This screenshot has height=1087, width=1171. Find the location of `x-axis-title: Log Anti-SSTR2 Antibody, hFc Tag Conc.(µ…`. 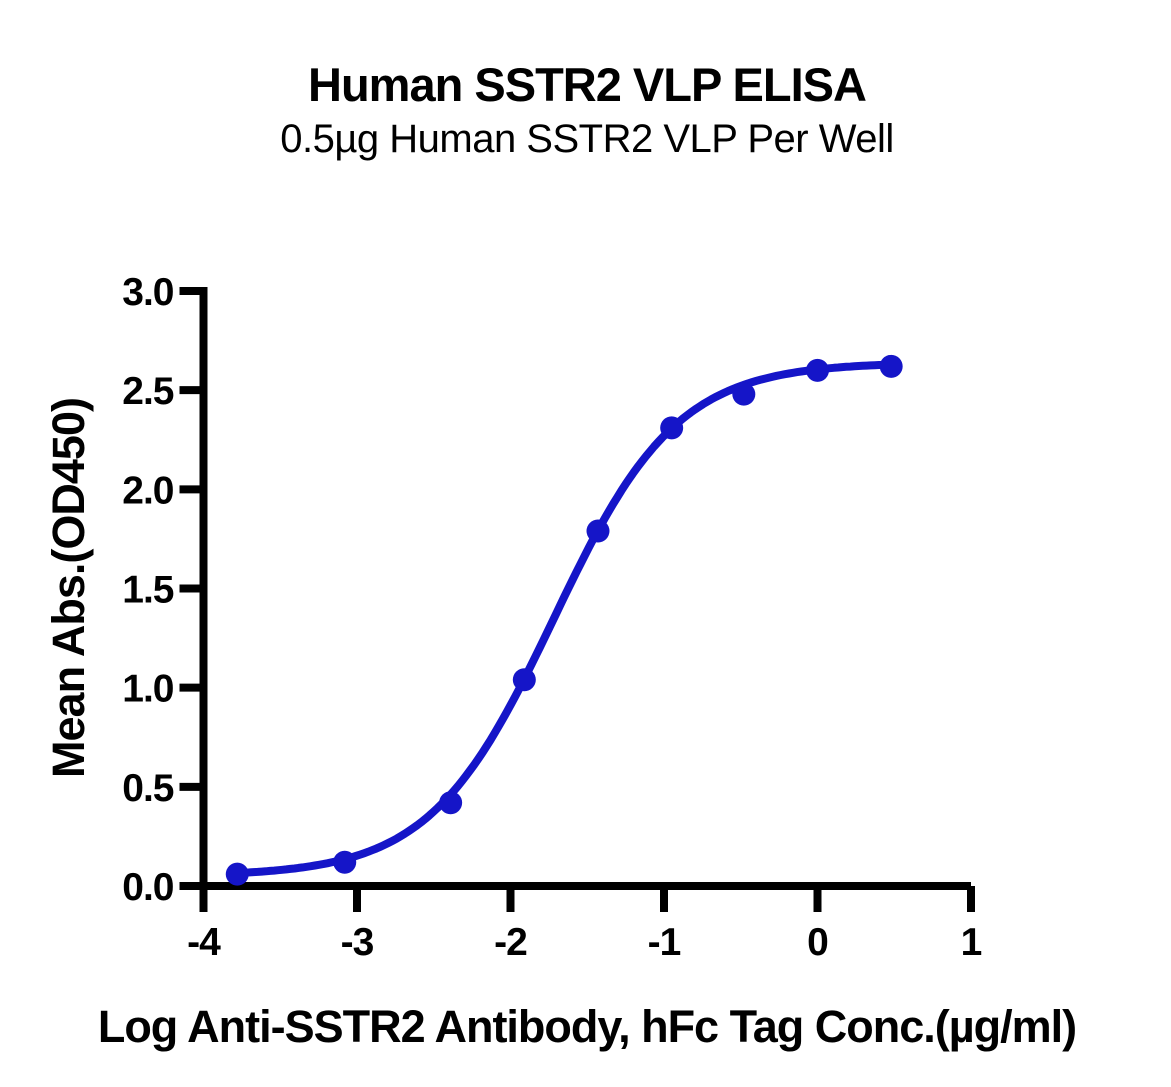

x-axis-title: Log Anti-SSTR2 Antibody, hFc Tag Conc.(µ… is located at coordinates (587, 1026).